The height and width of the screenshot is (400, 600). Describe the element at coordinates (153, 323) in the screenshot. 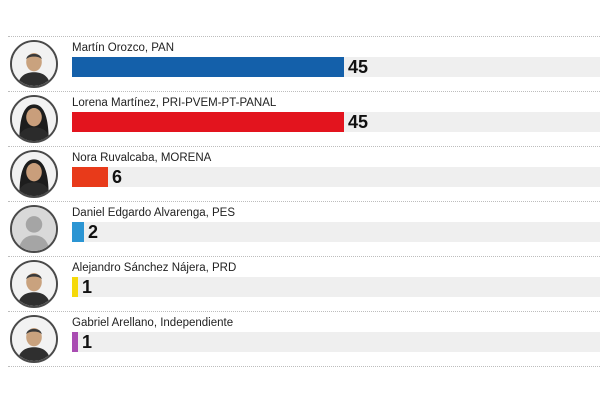

I see `candidate-label: Gabriel Arellano, Independiente` at that location.